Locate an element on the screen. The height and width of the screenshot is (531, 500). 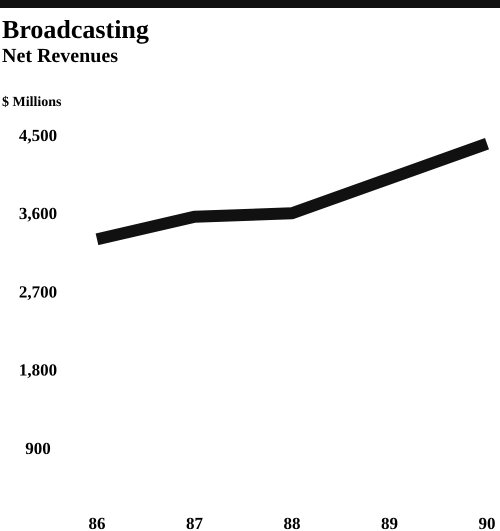
y-tick-label: 900 is located at coordinates (38, 448).